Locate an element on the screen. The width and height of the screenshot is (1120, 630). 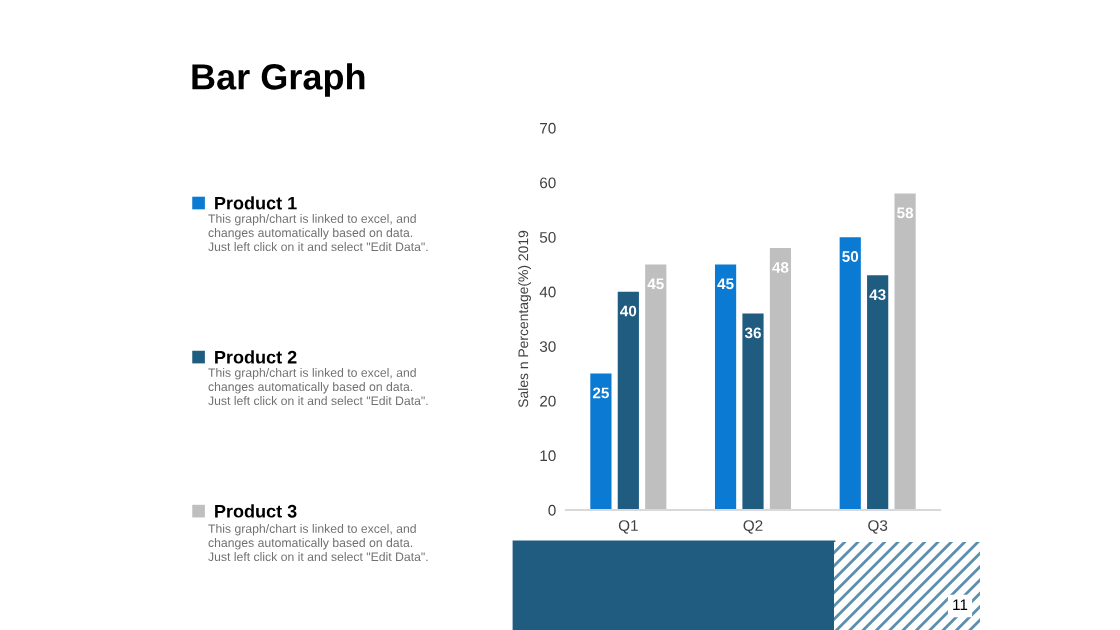
chart-title: Bar Graph is located at coordinates (278, 80).